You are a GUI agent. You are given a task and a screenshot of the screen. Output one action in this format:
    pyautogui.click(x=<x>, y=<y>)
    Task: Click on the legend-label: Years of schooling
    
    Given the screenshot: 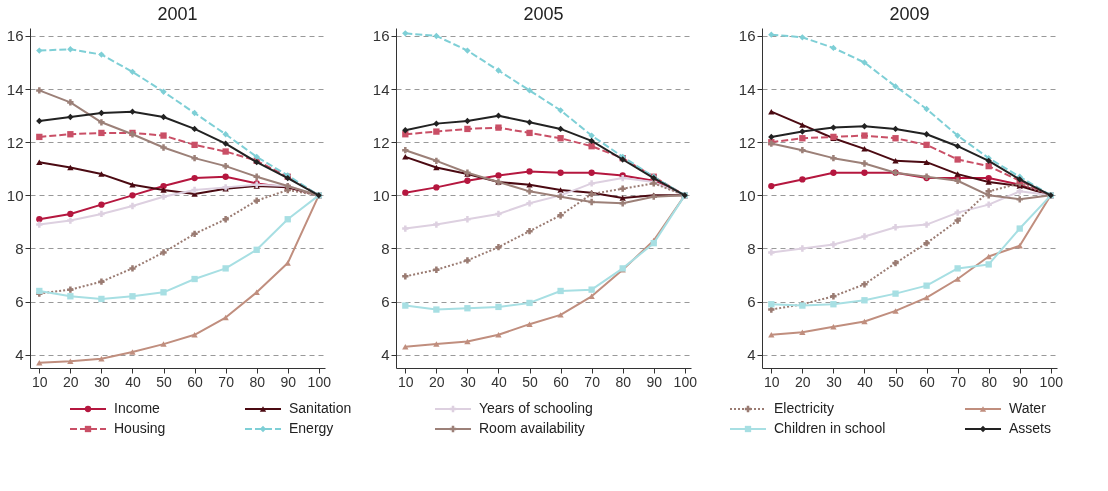 What is the action you would take?
    pyautogui.click(x=536, y=408)
    